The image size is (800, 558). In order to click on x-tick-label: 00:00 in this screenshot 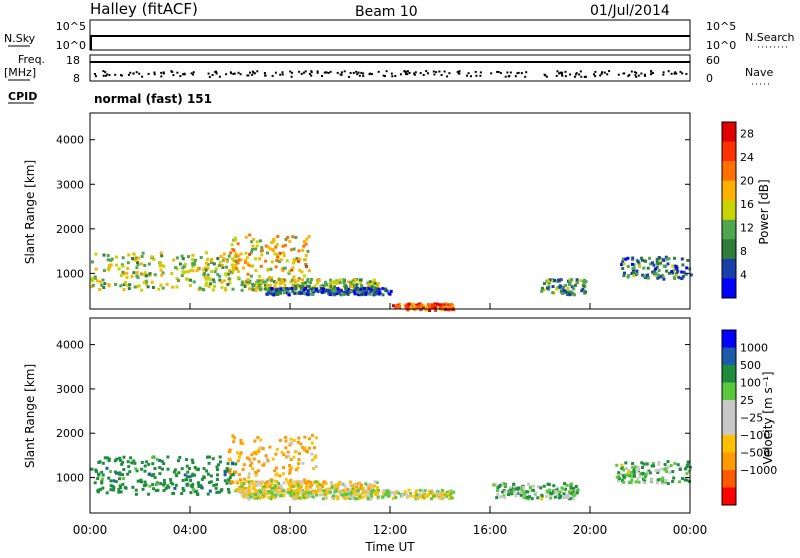, I will do `click(90, 530)`.